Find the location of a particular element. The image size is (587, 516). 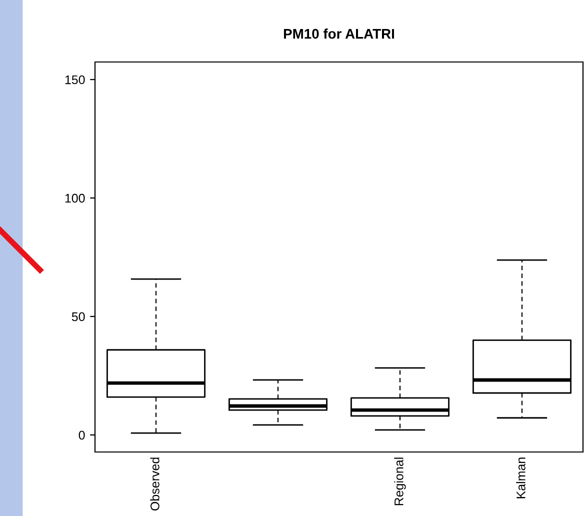

y-tick-label: 50 is located at coordinates (78, 317).